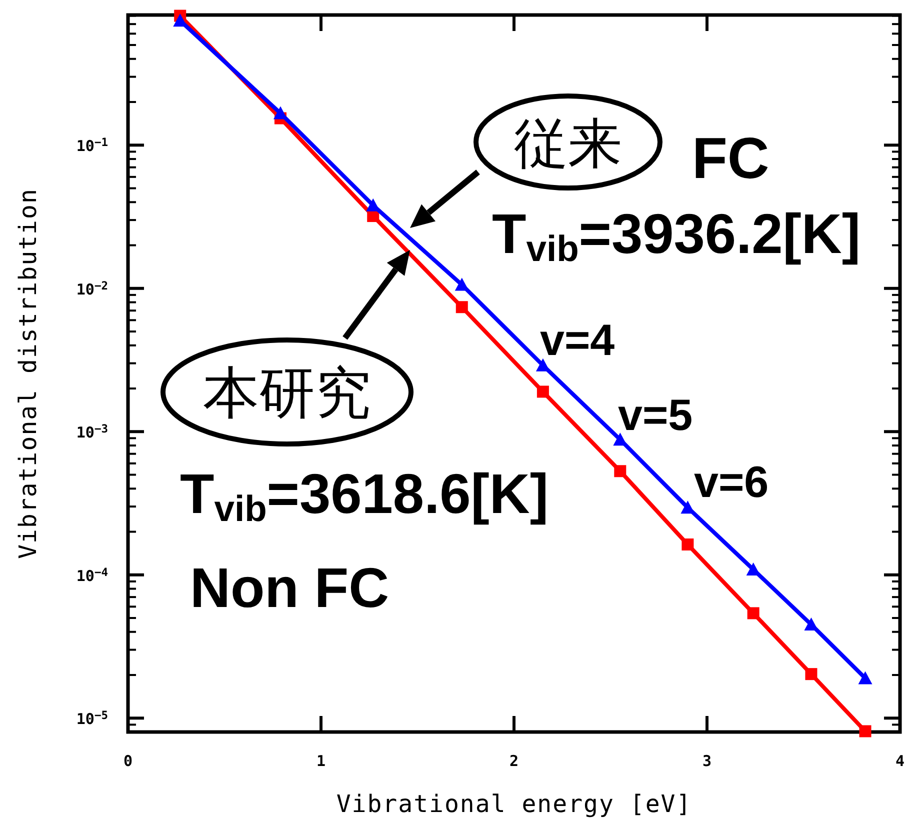 The height and width of the screenshot is (821, 918). I want to click on x-axis-title: Vibrational energy [eV], so click(514, 804).